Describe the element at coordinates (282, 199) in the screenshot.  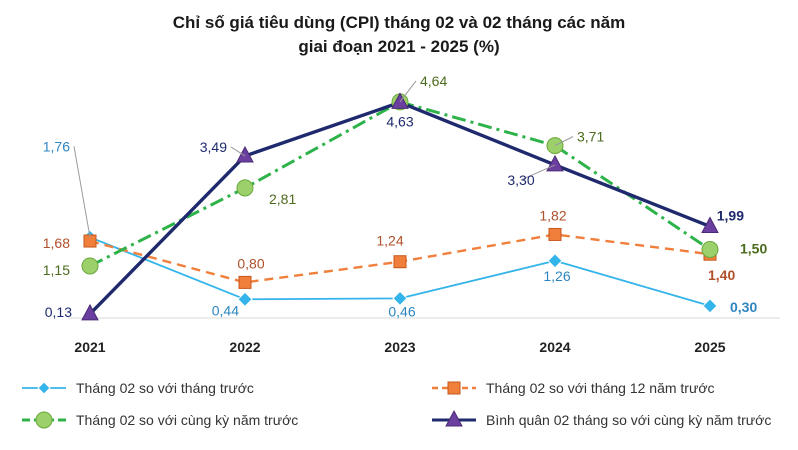
I see `data-label: 2,81` at that location.